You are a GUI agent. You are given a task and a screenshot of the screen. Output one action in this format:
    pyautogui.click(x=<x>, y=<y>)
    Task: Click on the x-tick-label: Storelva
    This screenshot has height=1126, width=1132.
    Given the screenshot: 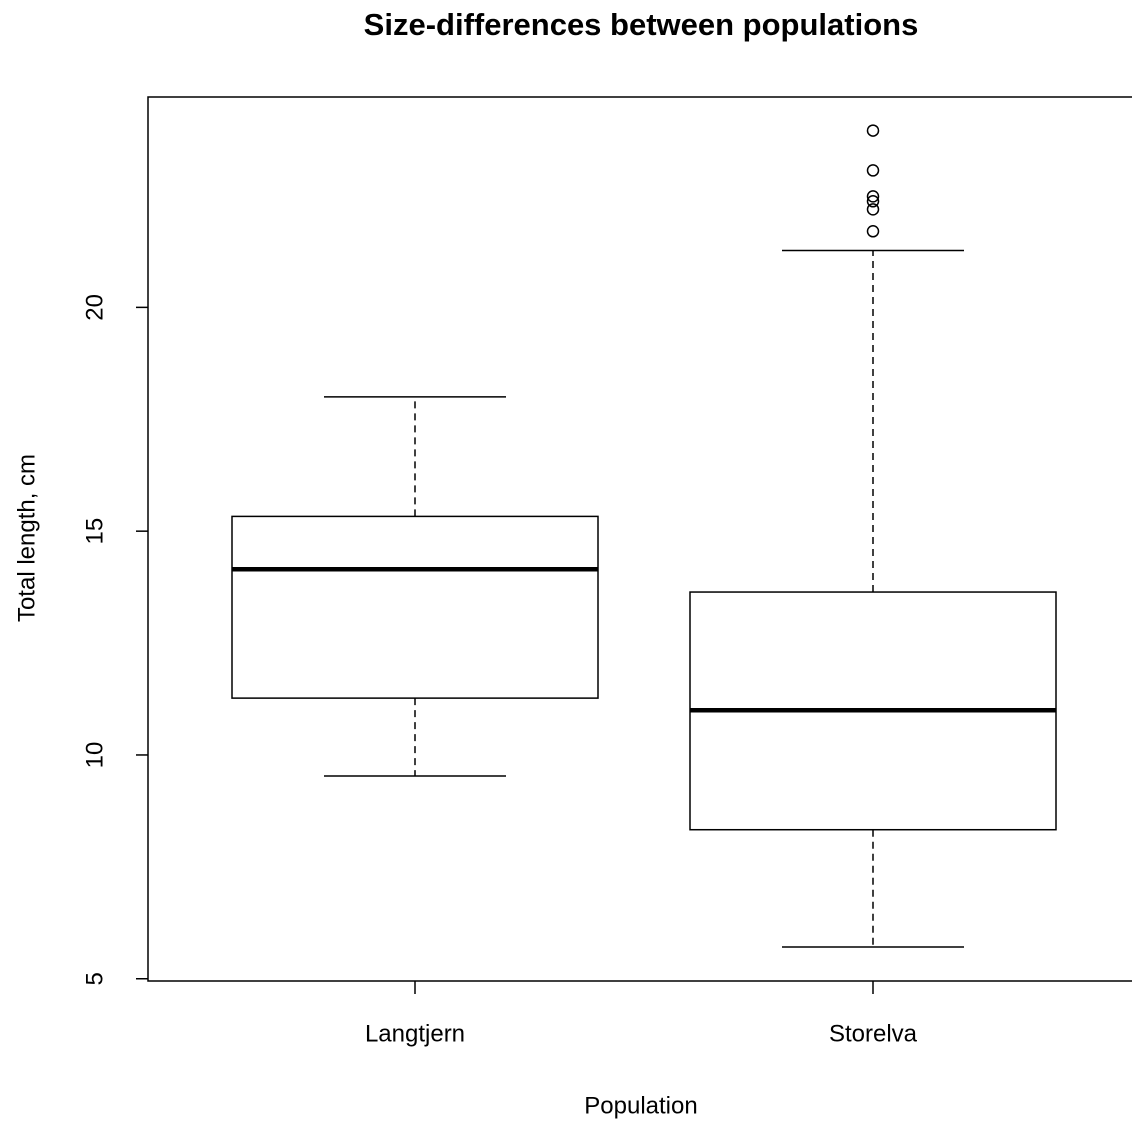 What is the action you would take?
    pyautogui.click(x=873, y=1033)
    